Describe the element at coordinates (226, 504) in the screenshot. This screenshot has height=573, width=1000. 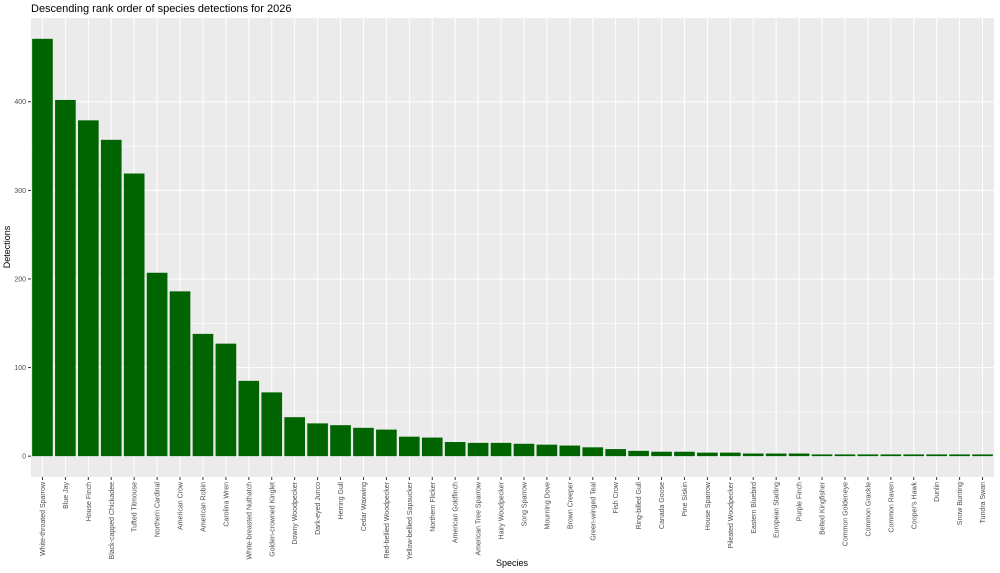
I see `x-tick-label: Carolina Wren` at that location.